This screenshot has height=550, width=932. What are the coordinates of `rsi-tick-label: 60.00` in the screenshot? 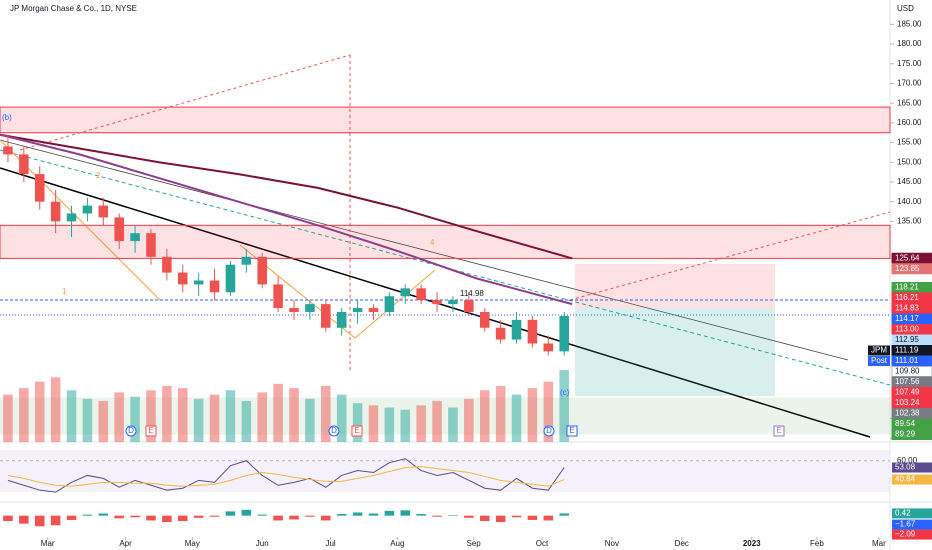 It's located at (907, 460).